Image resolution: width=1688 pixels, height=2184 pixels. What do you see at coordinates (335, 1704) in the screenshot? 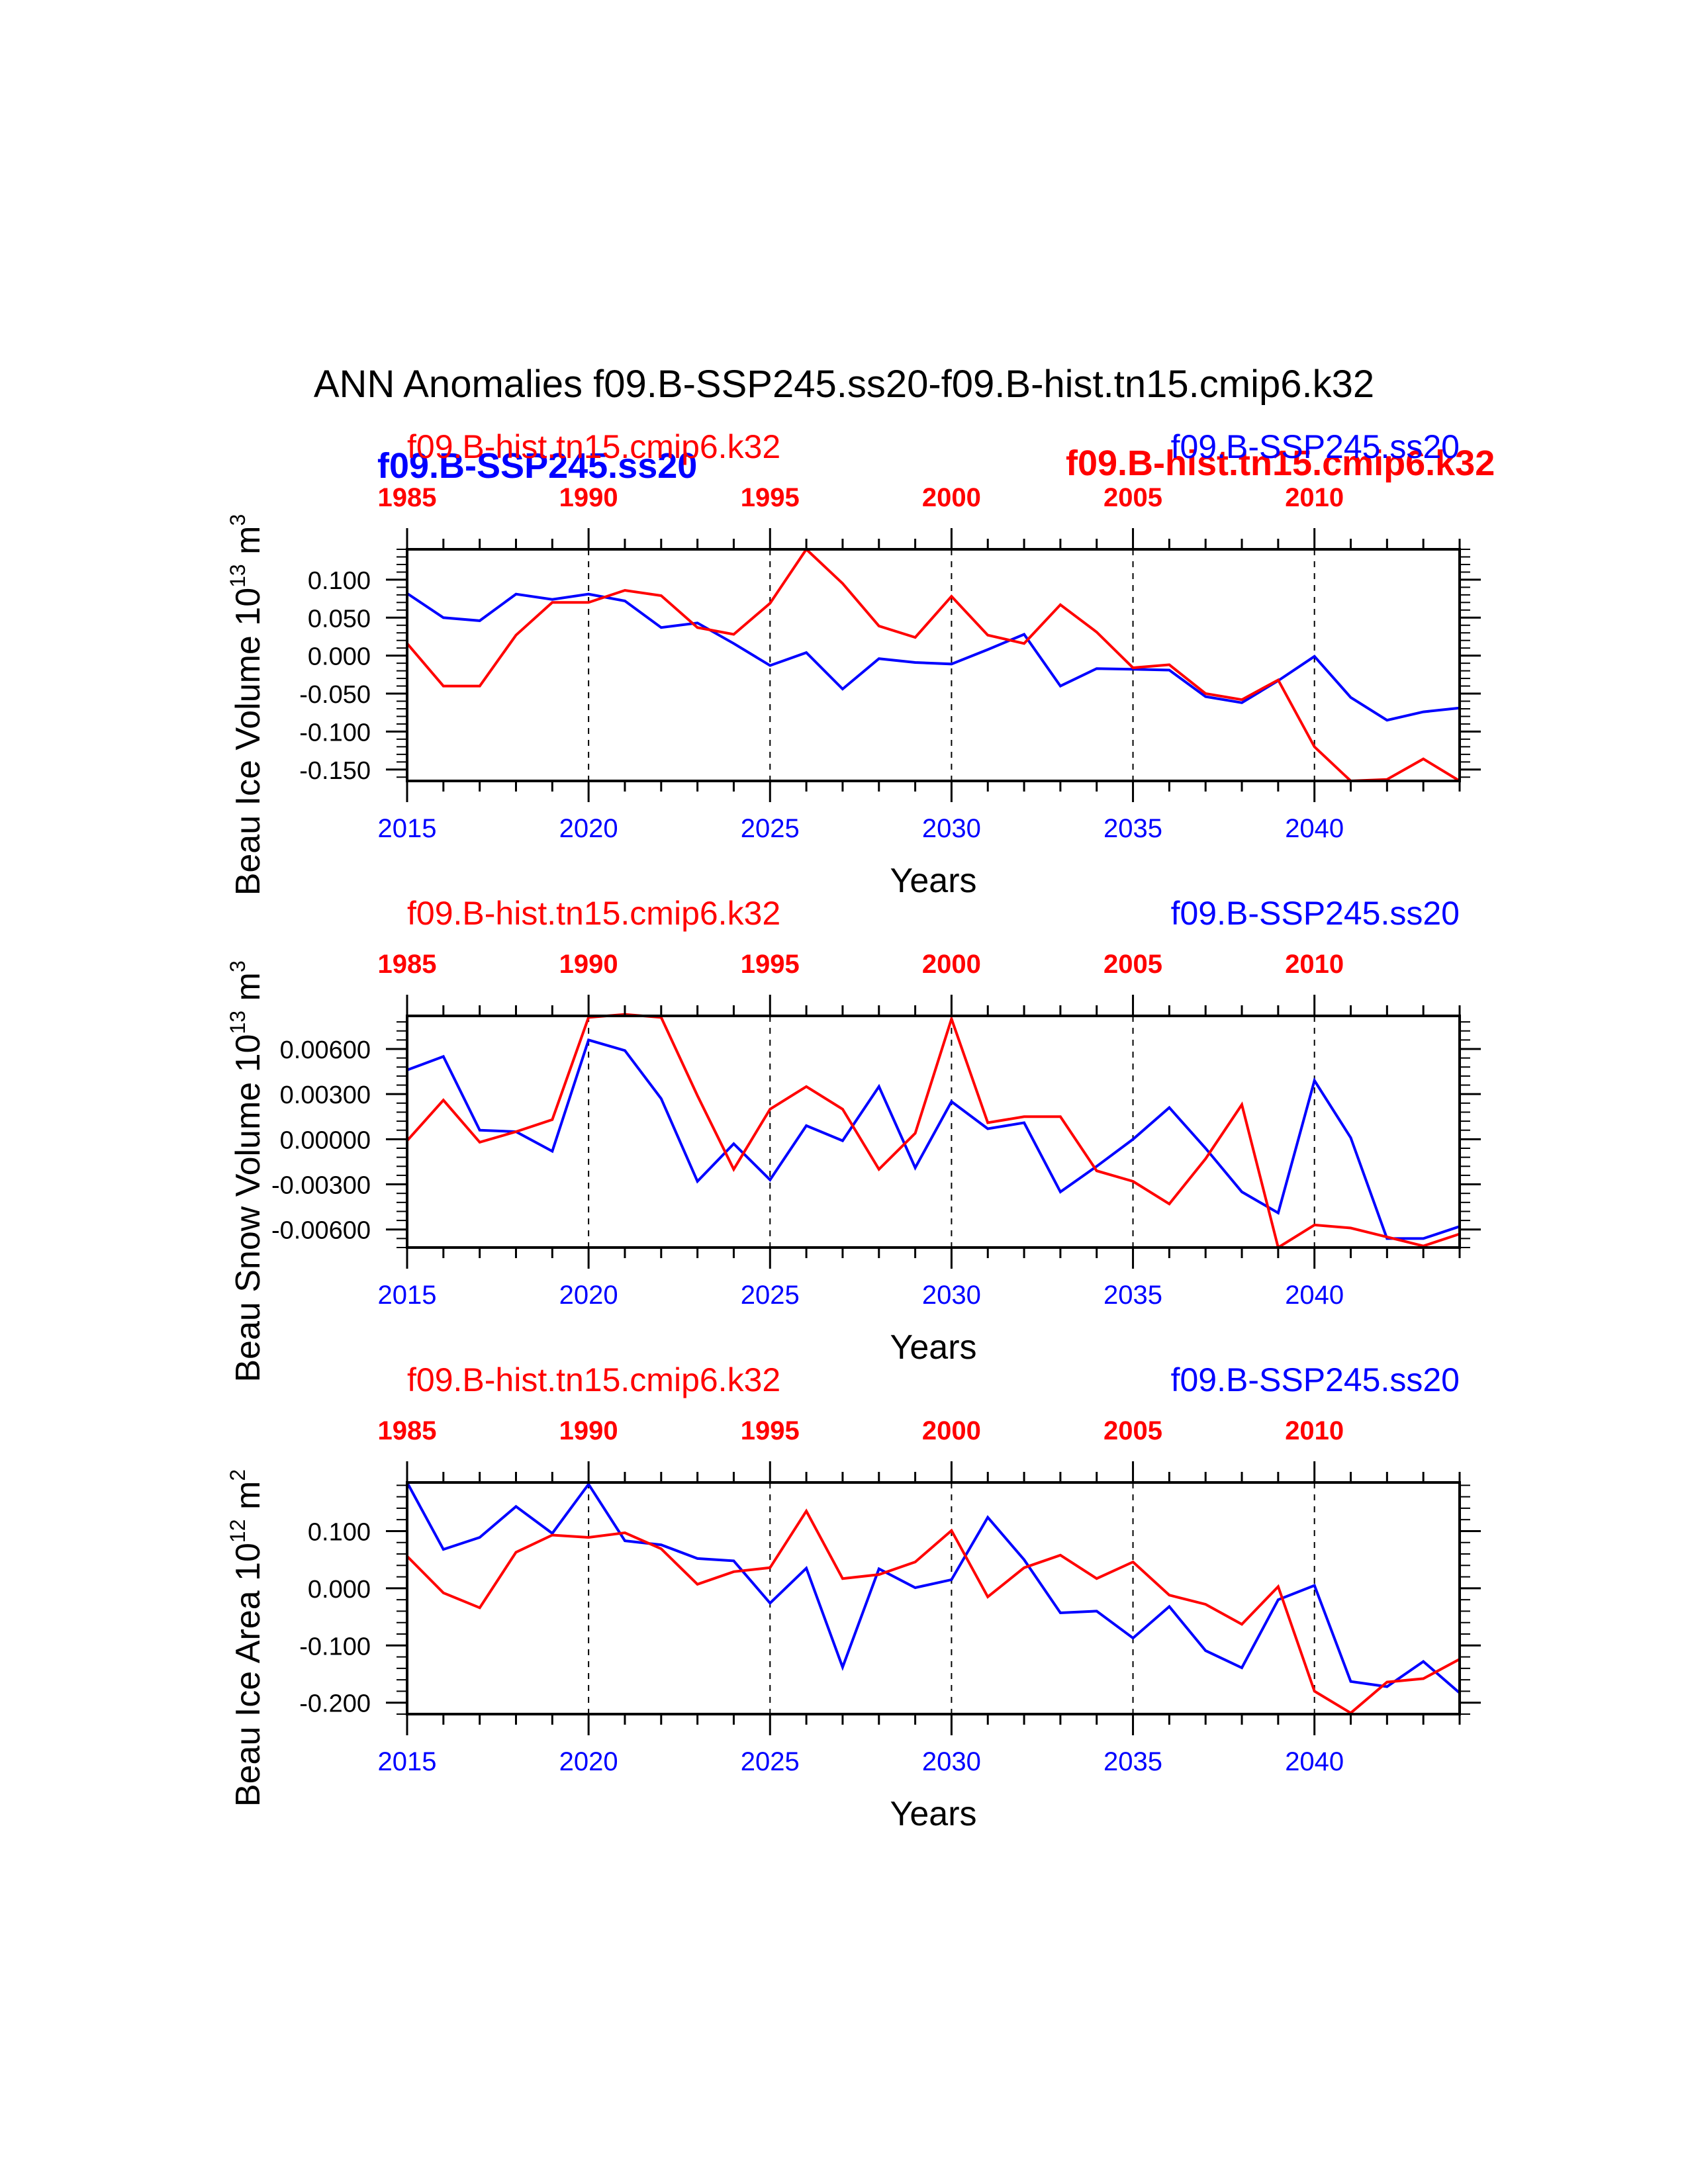
I see `y-tick-label: -0.200` at bounding box center [335, 1704].